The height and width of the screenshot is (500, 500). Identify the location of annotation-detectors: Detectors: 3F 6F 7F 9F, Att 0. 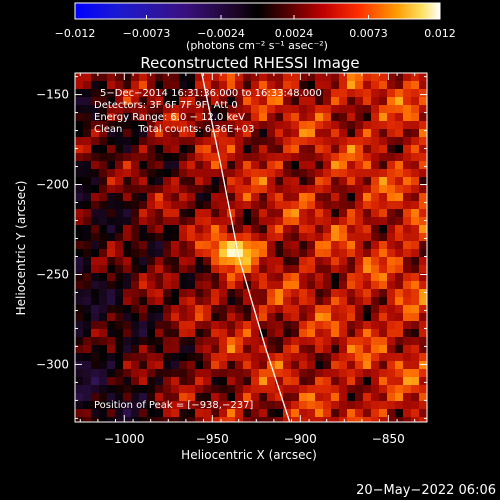
(166, 105).